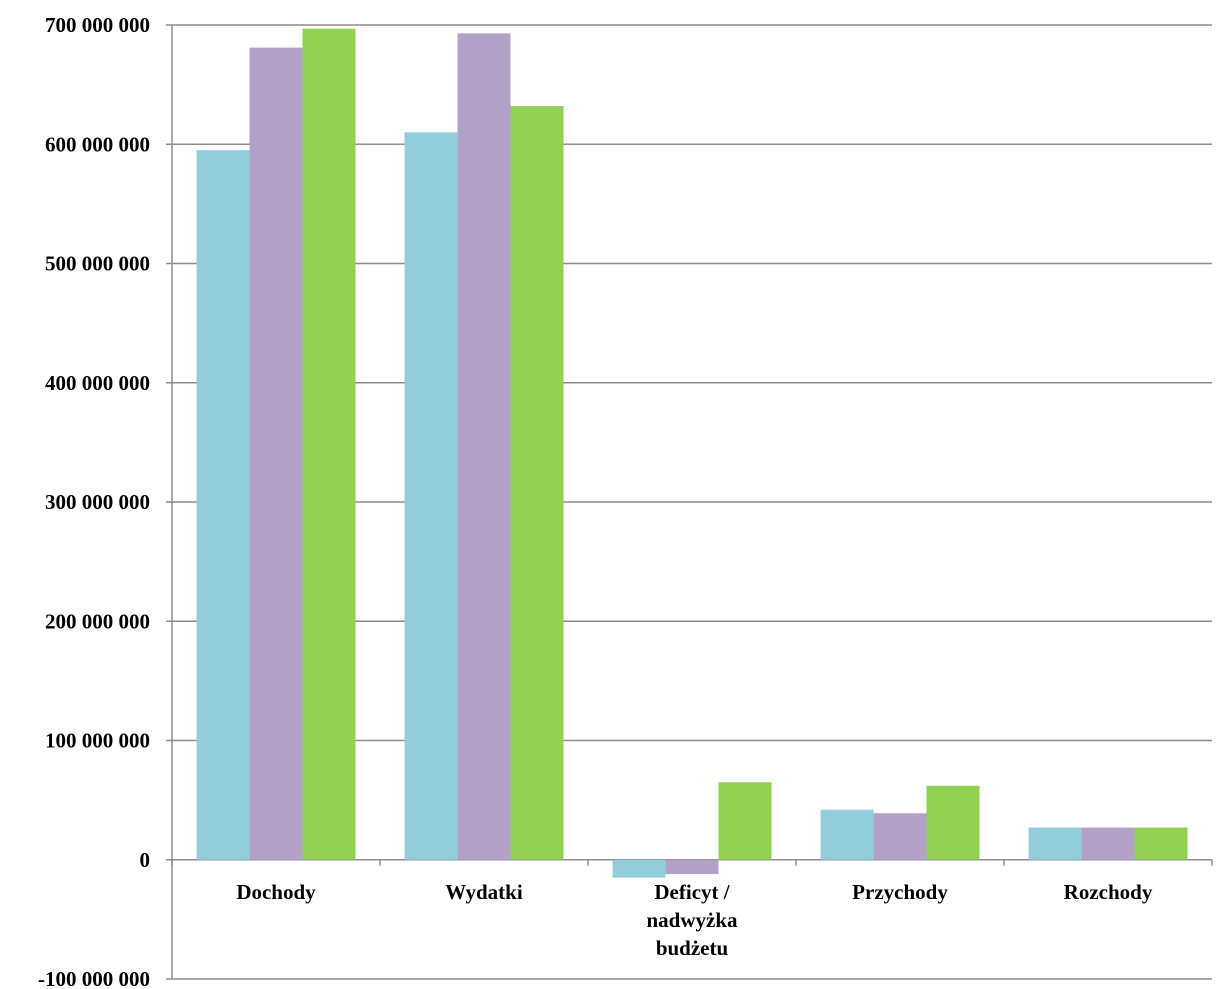  I want to click on y-tick-label: 100 000 000, so click(97, 741).